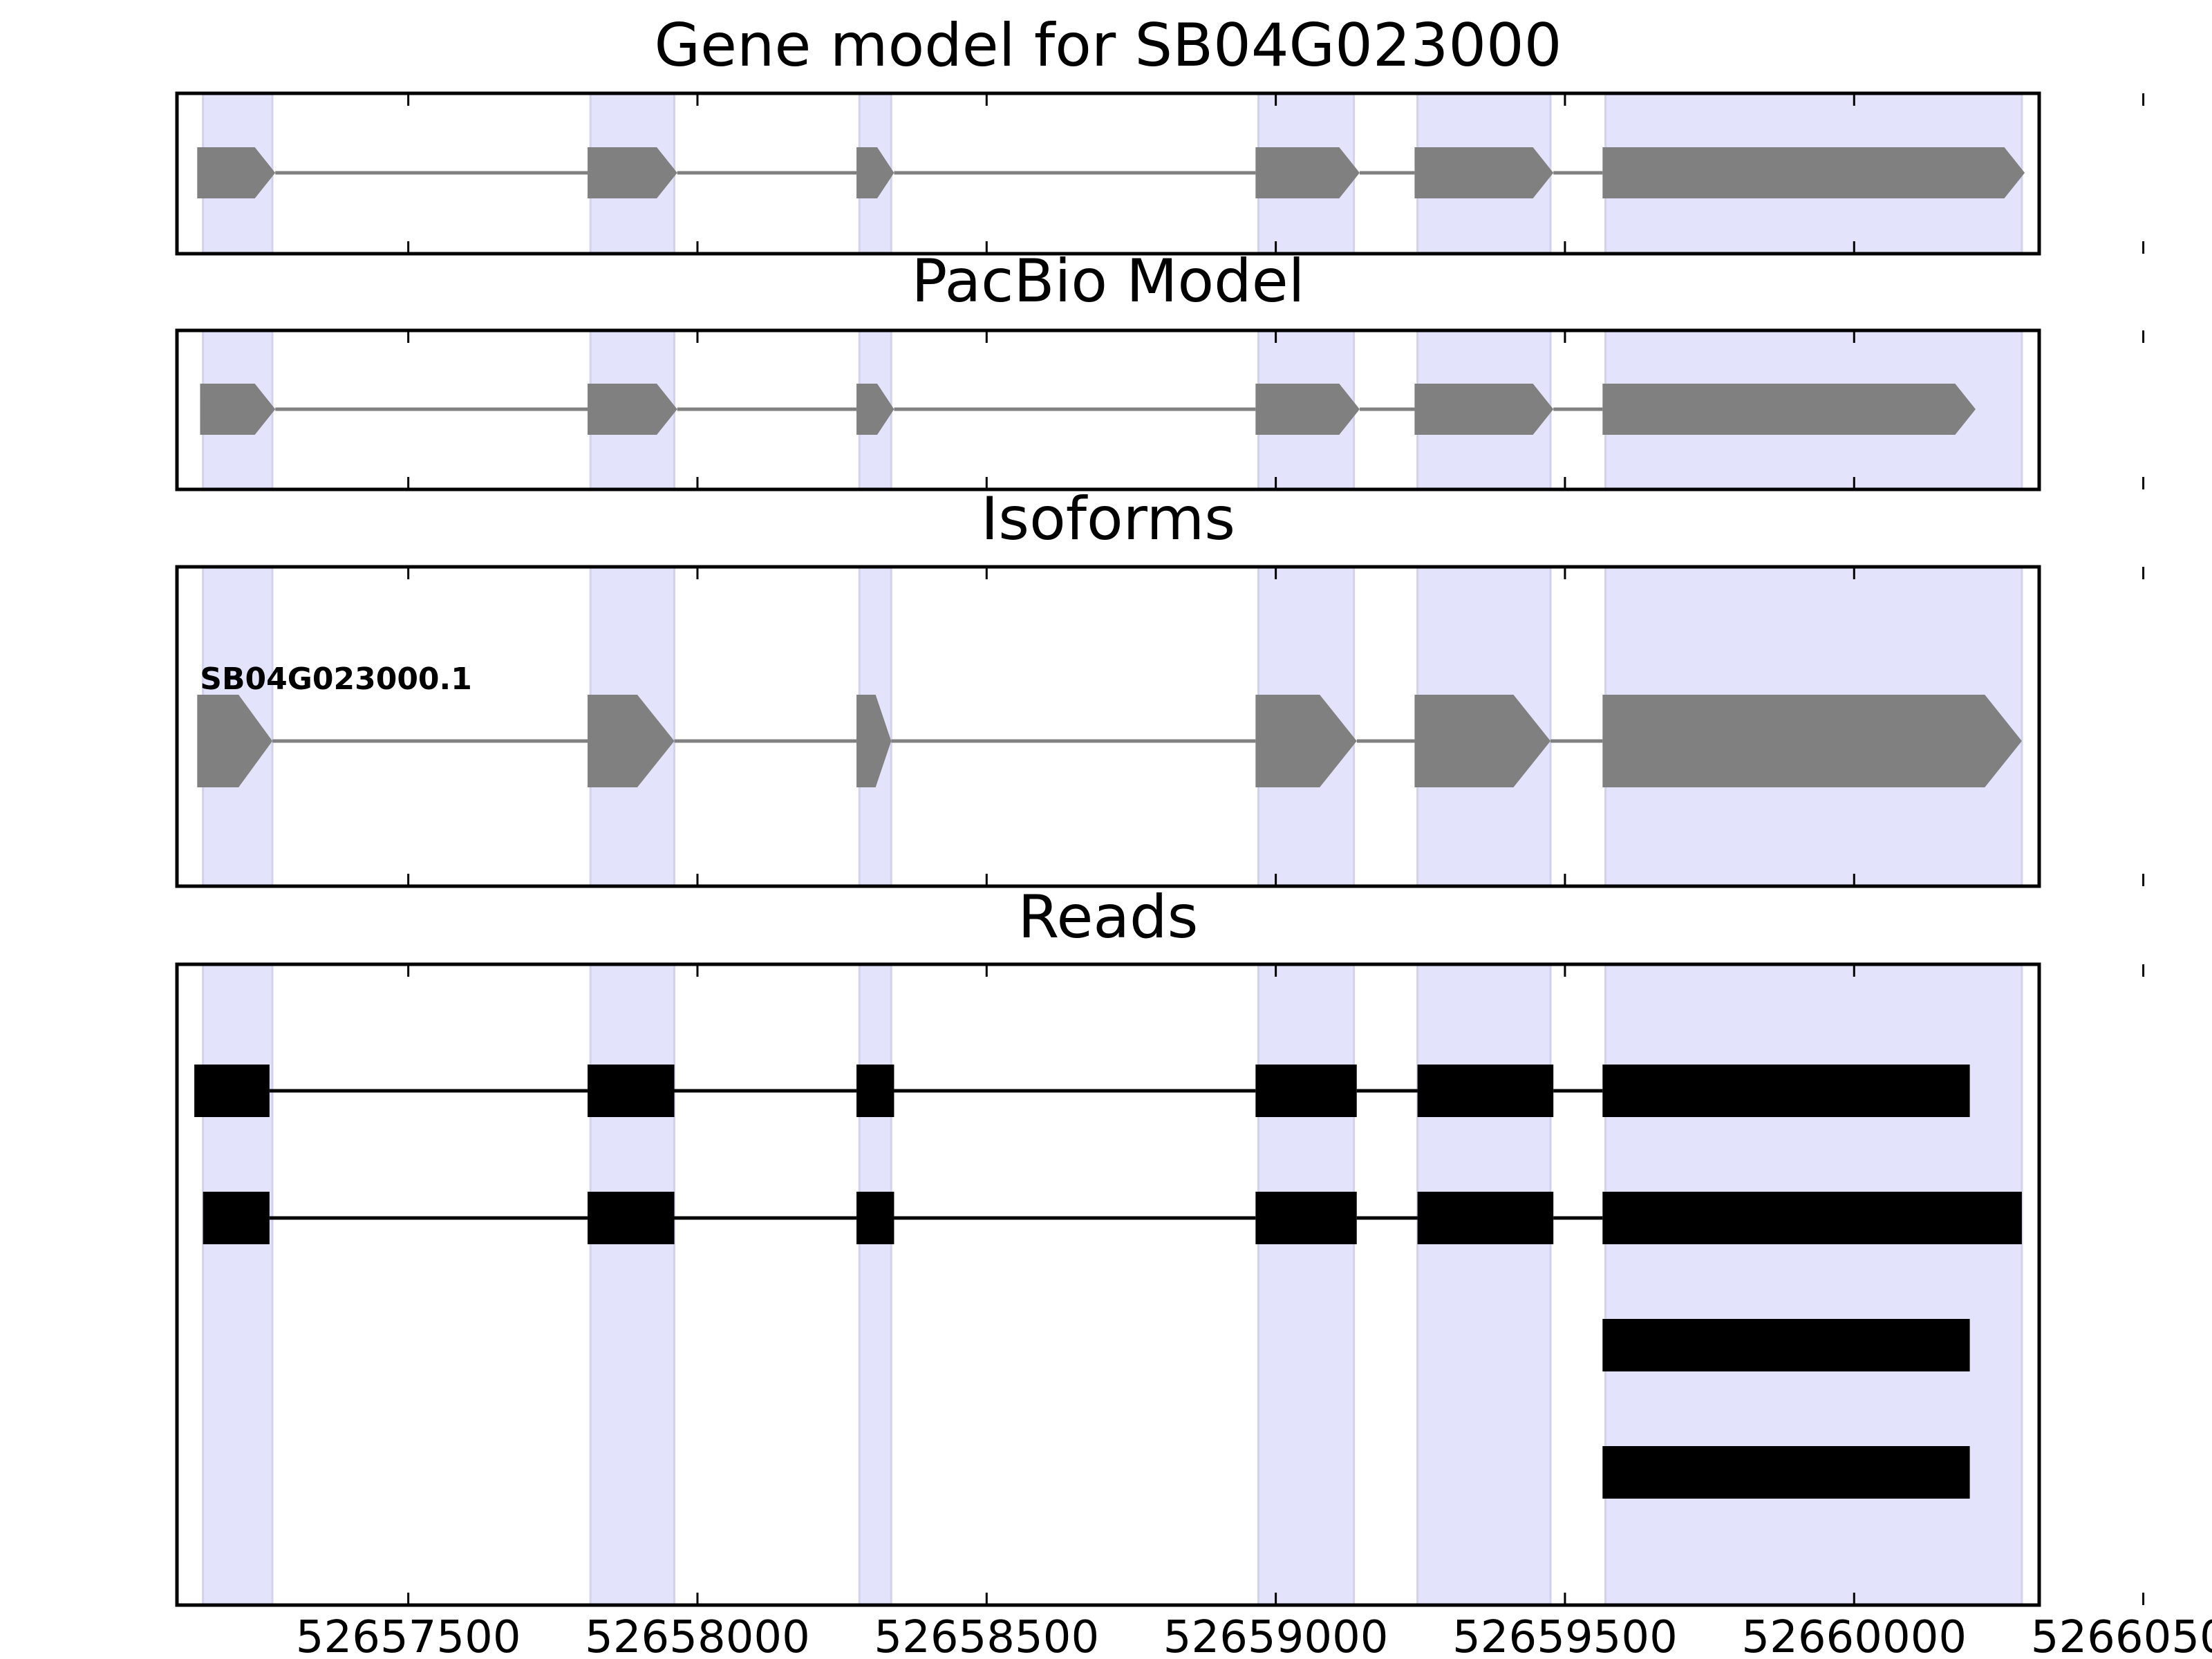  I want to click on x-tick-label: 52658000, so click(698, 1635).